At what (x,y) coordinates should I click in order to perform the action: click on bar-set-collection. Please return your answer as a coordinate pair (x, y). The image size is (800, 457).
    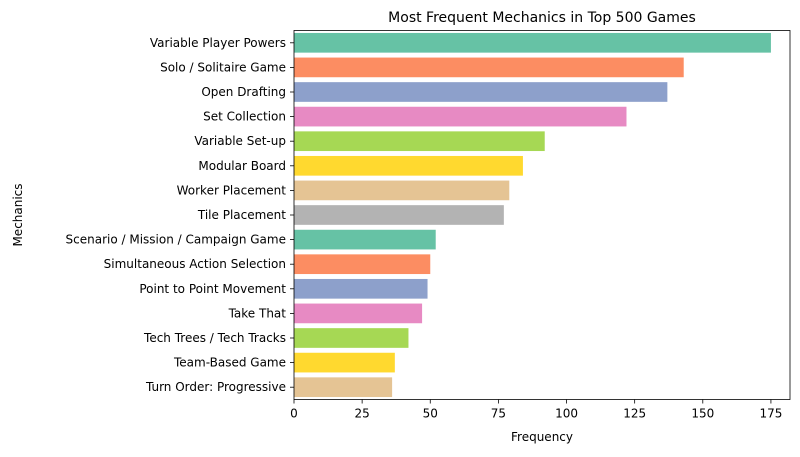
    Looking at the image, I should click on (460, 116).